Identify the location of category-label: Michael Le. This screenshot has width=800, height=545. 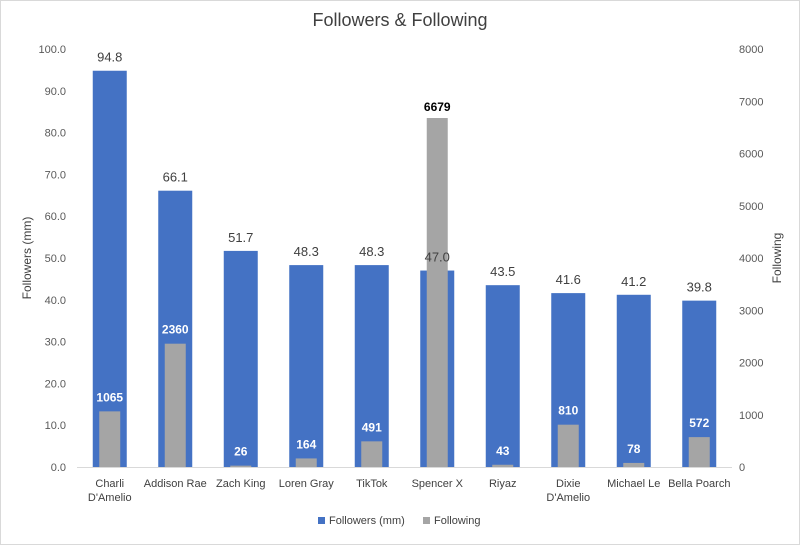
(633, 484).